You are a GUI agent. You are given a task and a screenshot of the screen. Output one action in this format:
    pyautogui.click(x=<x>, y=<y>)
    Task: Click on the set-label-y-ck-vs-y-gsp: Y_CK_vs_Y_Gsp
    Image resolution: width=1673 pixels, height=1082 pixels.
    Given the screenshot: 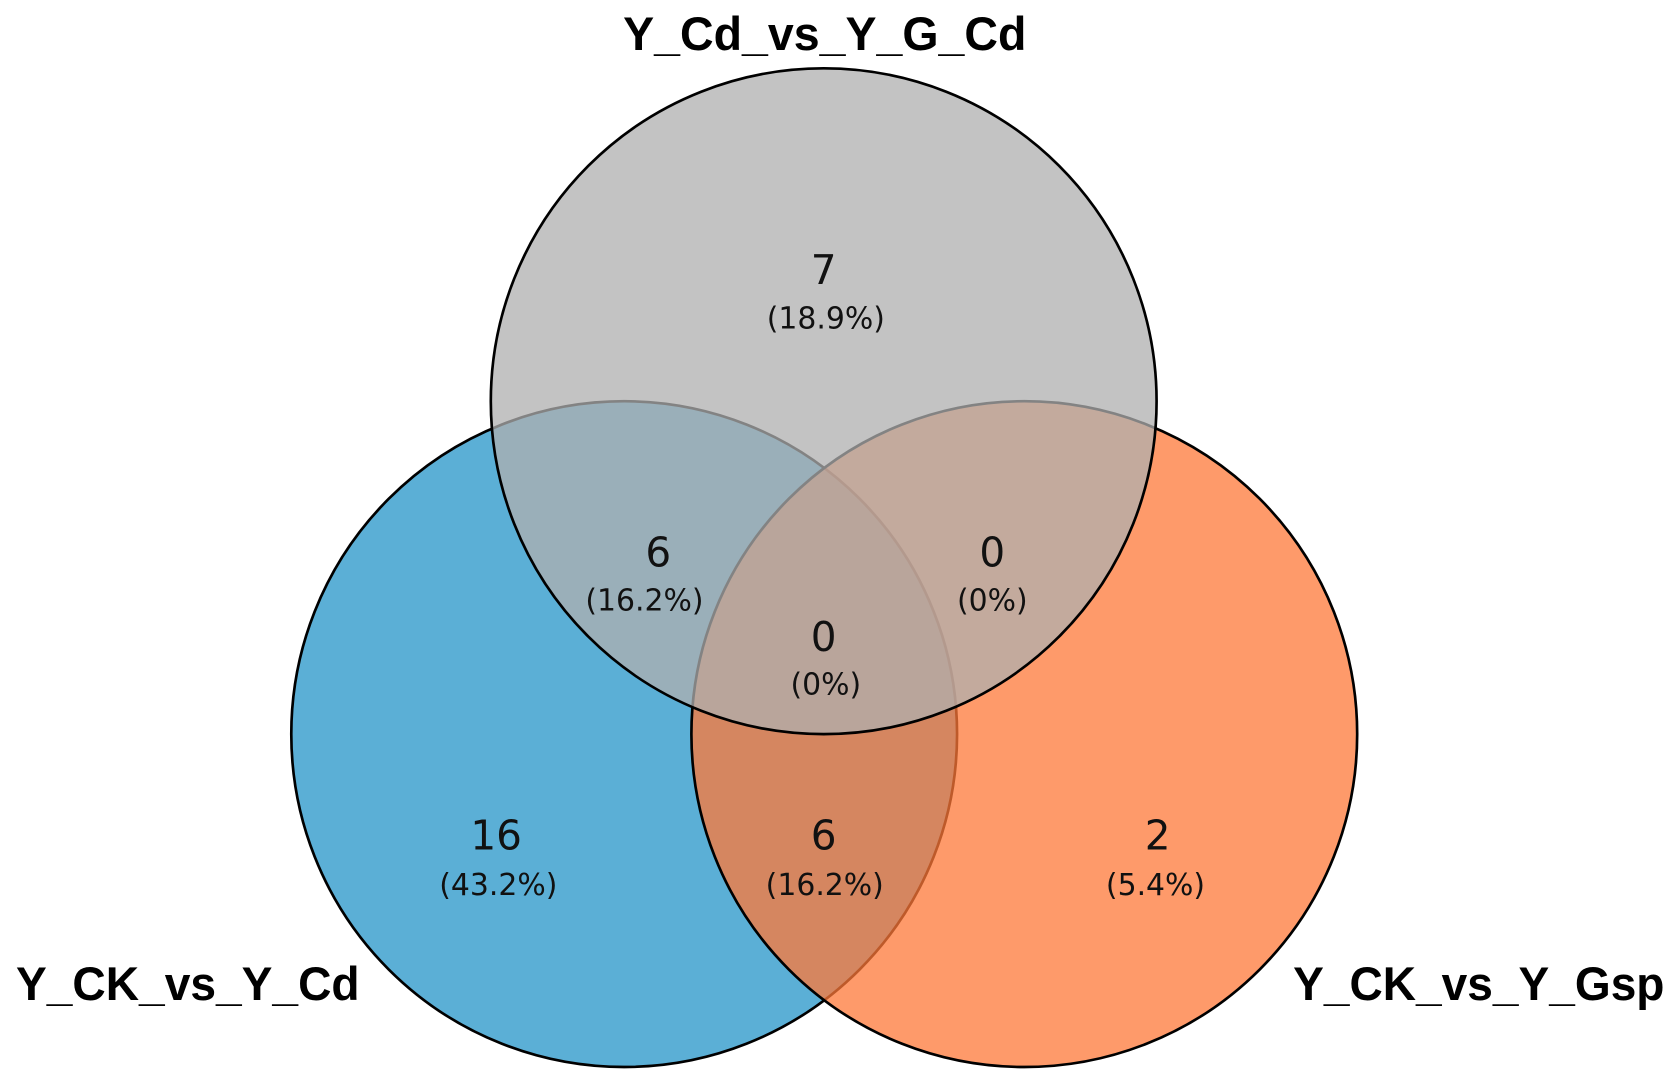 What is the action you would take?
    pyautogui.click(x=1478, y=984)
    